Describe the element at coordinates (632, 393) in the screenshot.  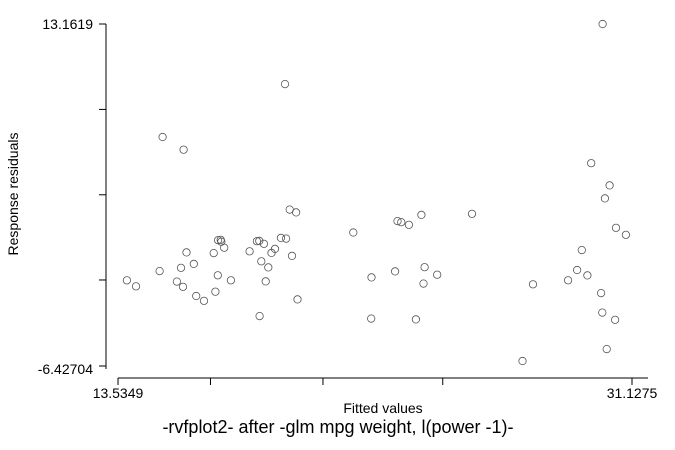
I see `x-tick-label-max: 31.1275` at that location.